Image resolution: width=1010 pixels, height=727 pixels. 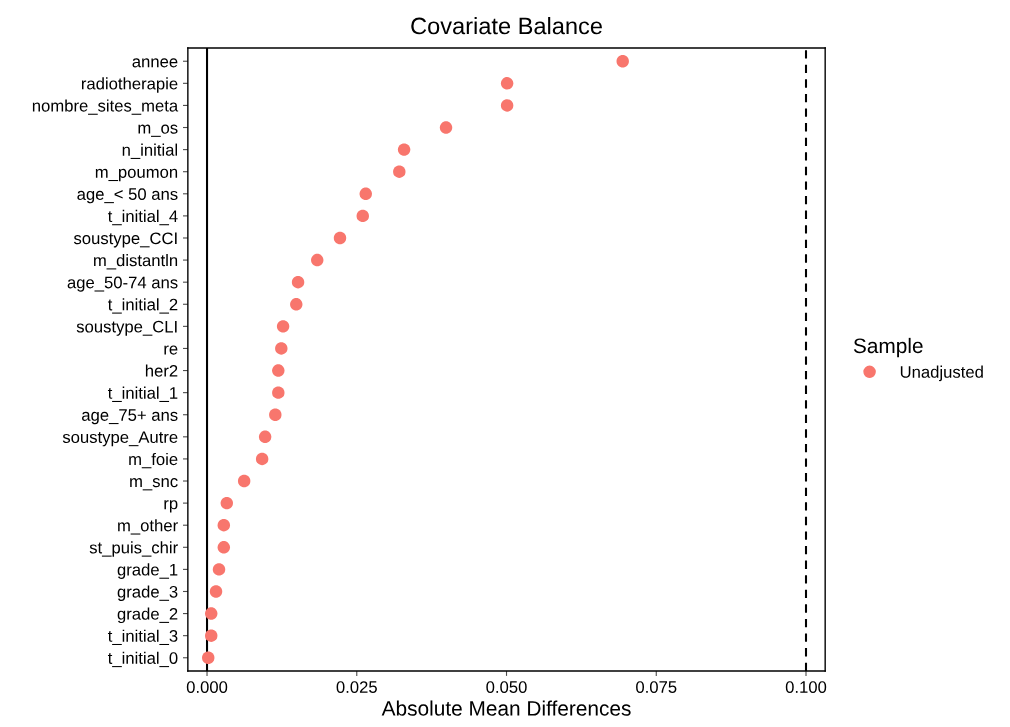 I want to click on y-tick-label: m_snc, so click(x=154, y=484).